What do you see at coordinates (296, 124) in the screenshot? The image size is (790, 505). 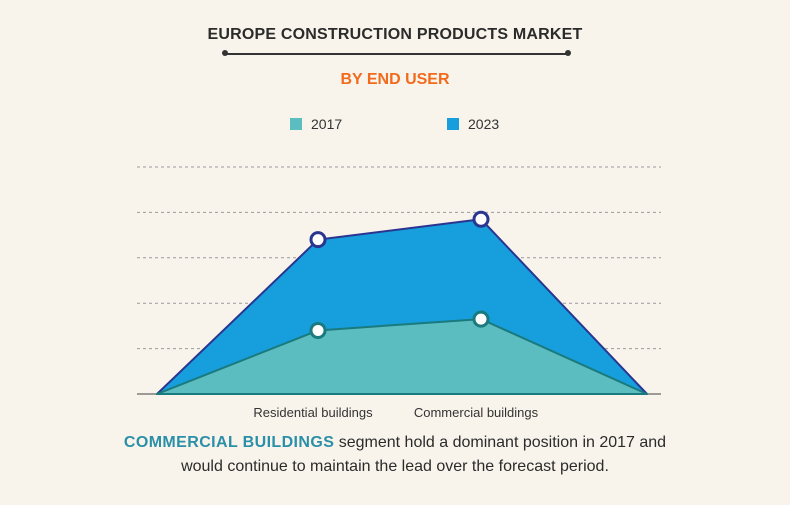 I see `legend-swatch-2017` at bounding box center [296, 124].